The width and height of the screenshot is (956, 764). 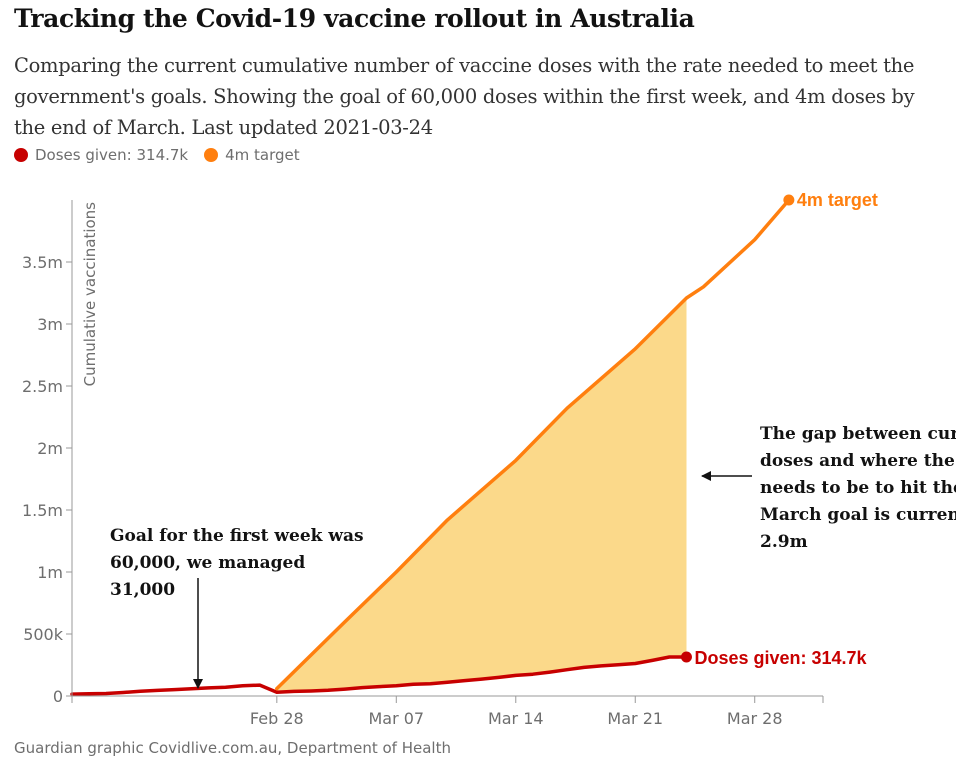 I want to click on legend: Doses given: 314.7k 4m target, so click(x=165, y=155).